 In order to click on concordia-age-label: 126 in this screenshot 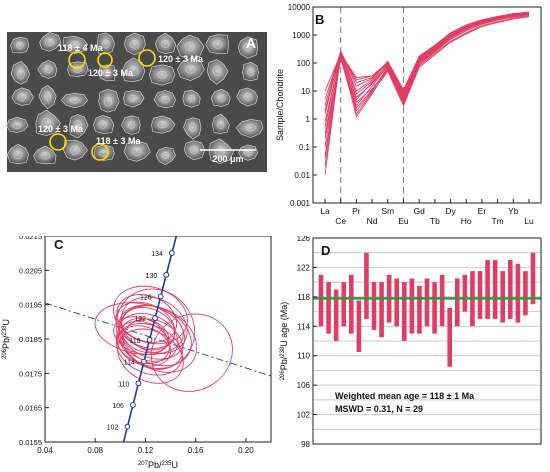, I will do `click(146, 297)`.